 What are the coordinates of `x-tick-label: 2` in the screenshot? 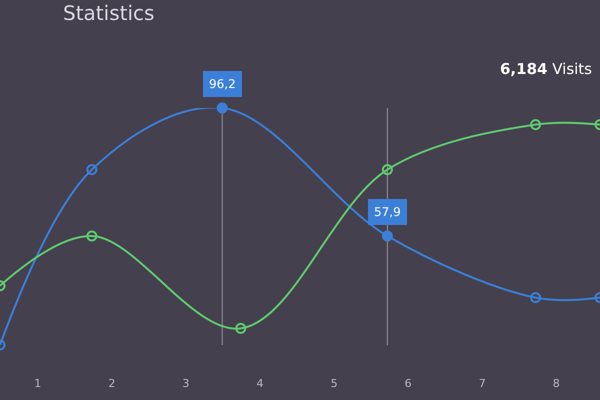 It's located at (112, 383).